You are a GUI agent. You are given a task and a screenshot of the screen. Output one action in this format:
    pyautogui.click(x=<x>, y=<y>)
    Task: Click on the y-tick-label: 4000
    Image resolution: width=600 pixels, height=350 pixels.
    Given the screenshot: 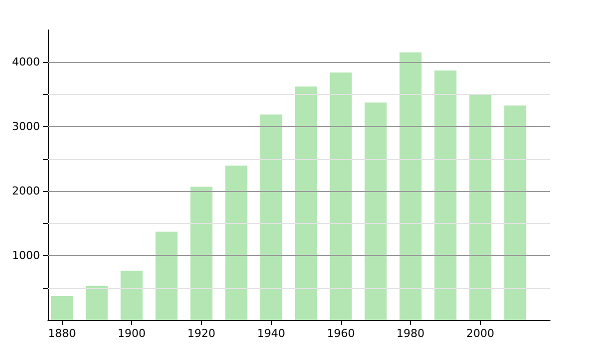 What is the action you would take?
    pyautogui.click(x=26, y=62)
    